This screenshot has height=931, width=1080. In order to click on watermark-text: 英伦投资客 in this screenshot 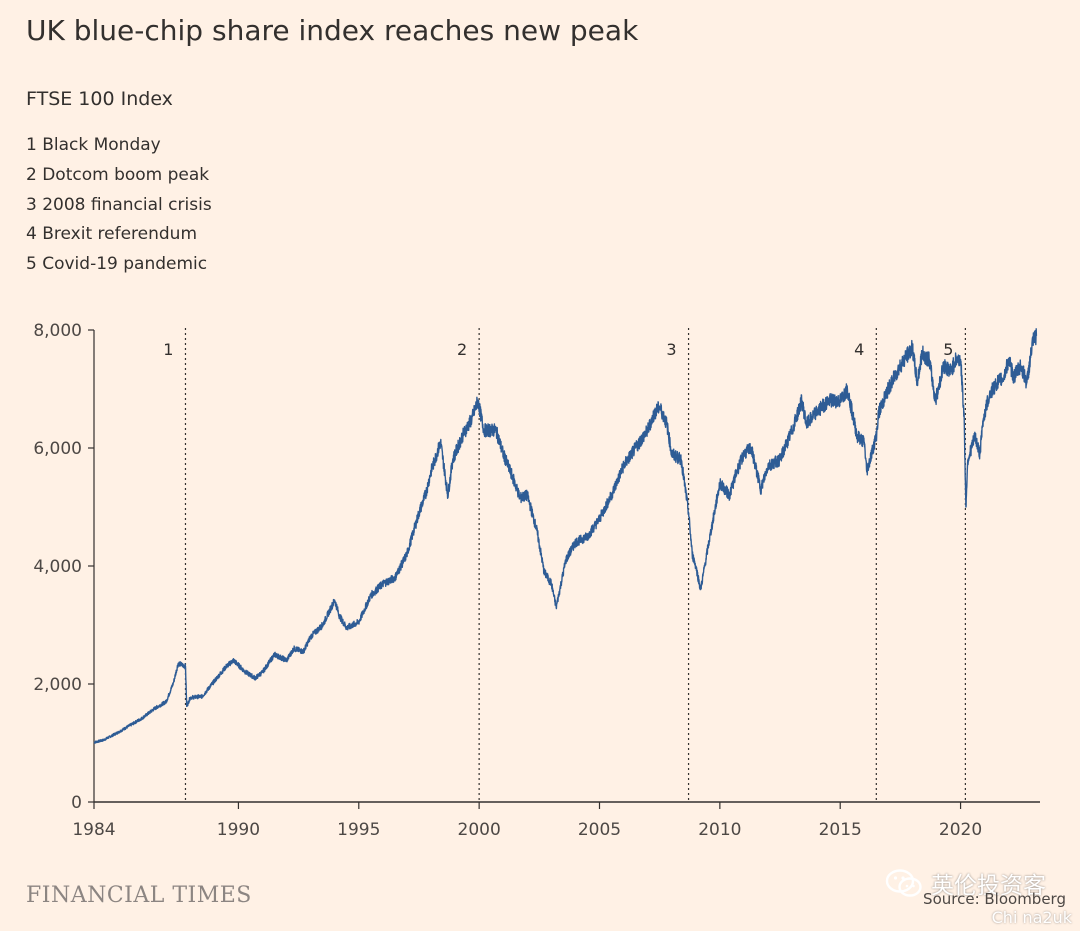, I will do `click(988, 886)`.